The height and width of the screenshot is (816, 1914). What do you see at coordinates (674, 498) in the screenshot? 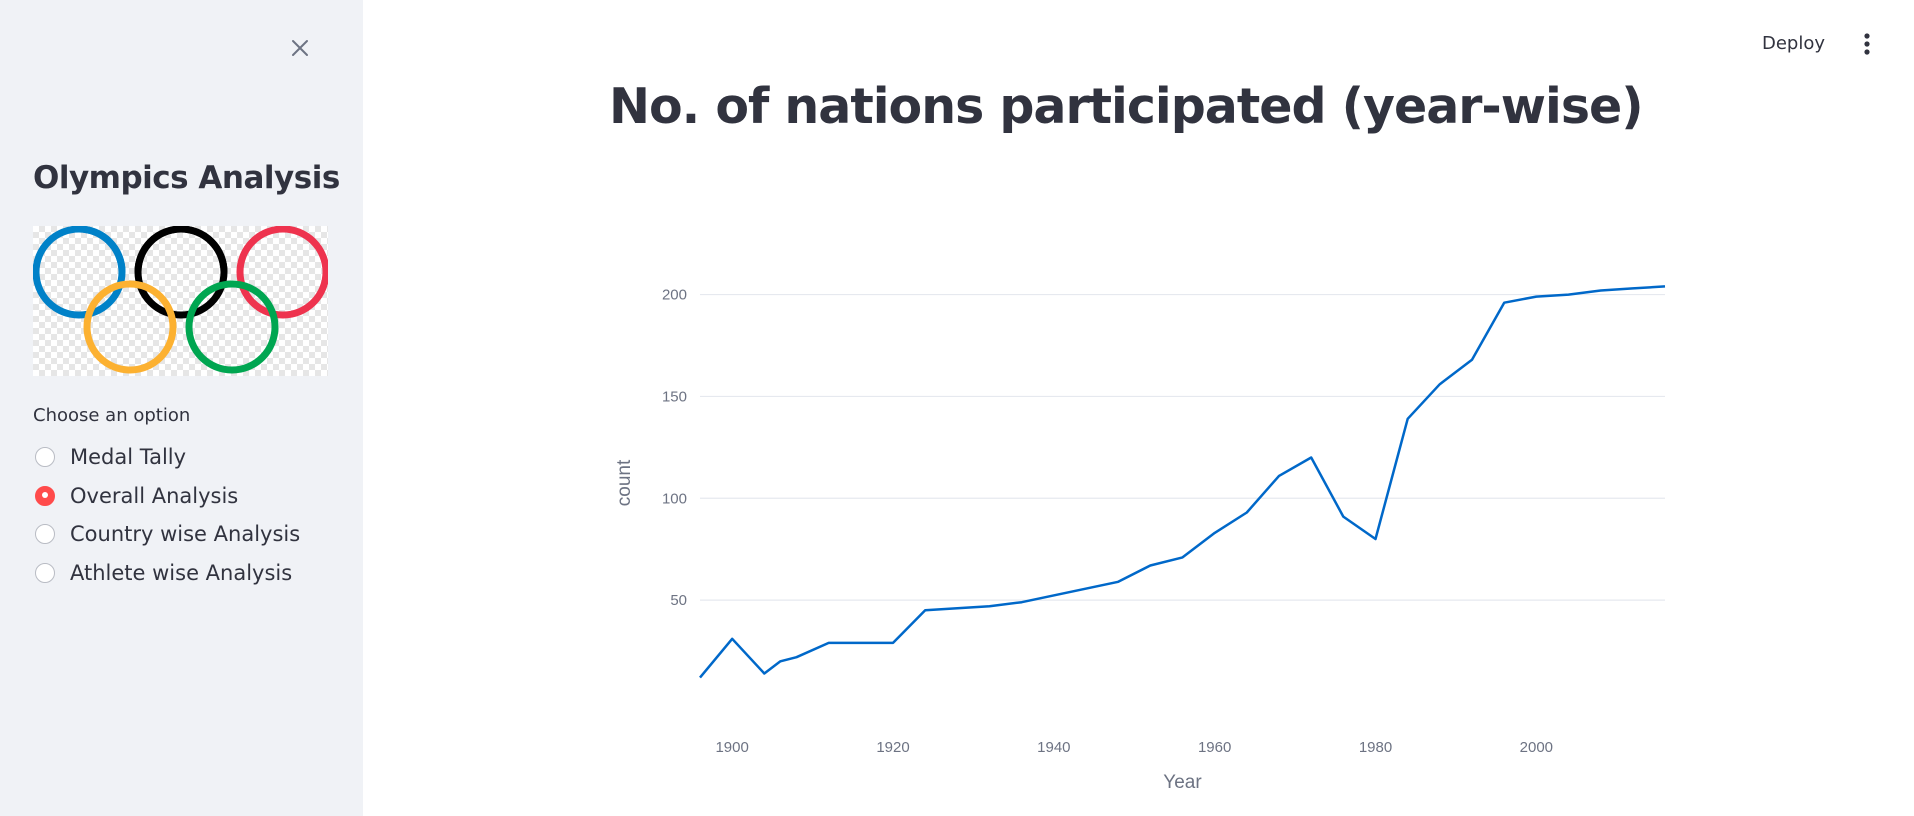
I see `y-tick-label: 100` at bounding box center [674, 498].